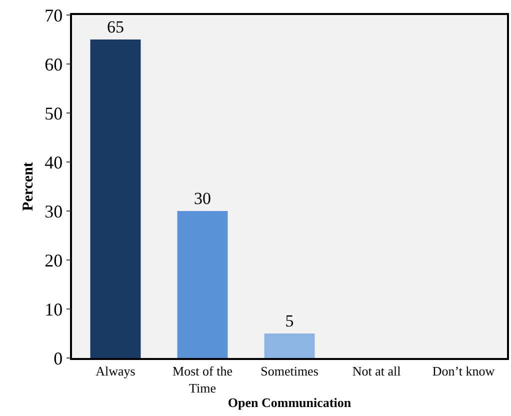 This screenshot has width=511, height=416. I want to click on x-tick-label: Sometimes, so click(289, 370).